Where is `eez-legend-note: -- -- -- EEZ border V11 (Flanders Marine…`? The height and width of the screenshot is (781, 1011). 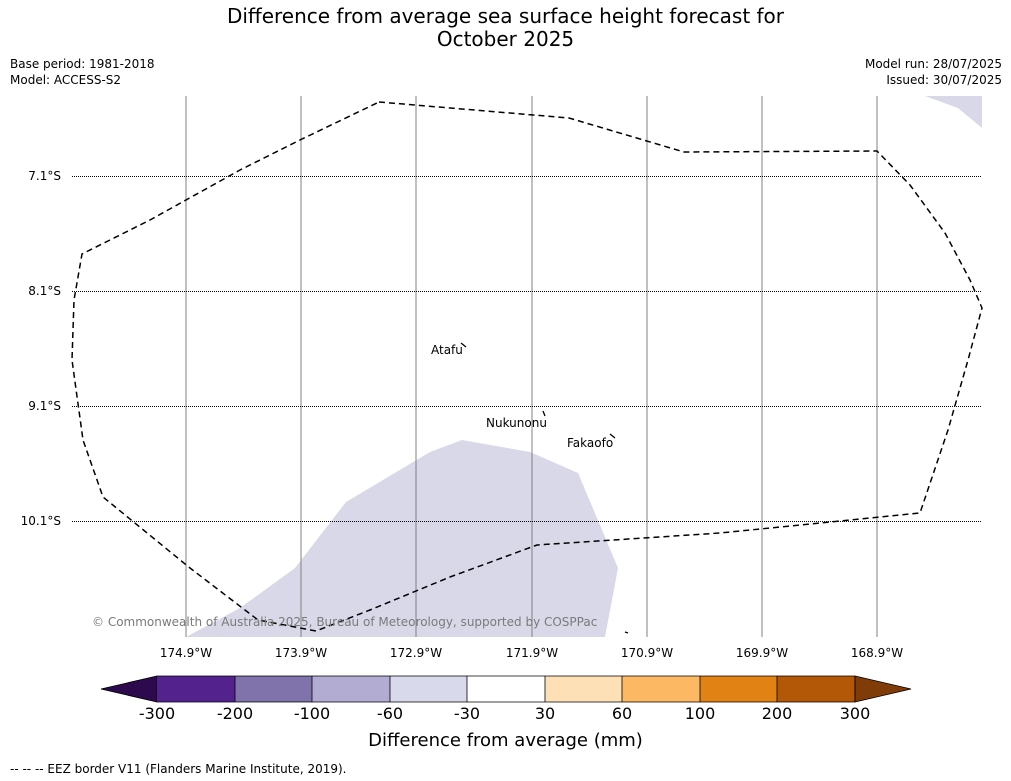 eez-legend-note: -- -- -- EEZ border V11 (Flanders Marine… is located at coordinates (178, 769).